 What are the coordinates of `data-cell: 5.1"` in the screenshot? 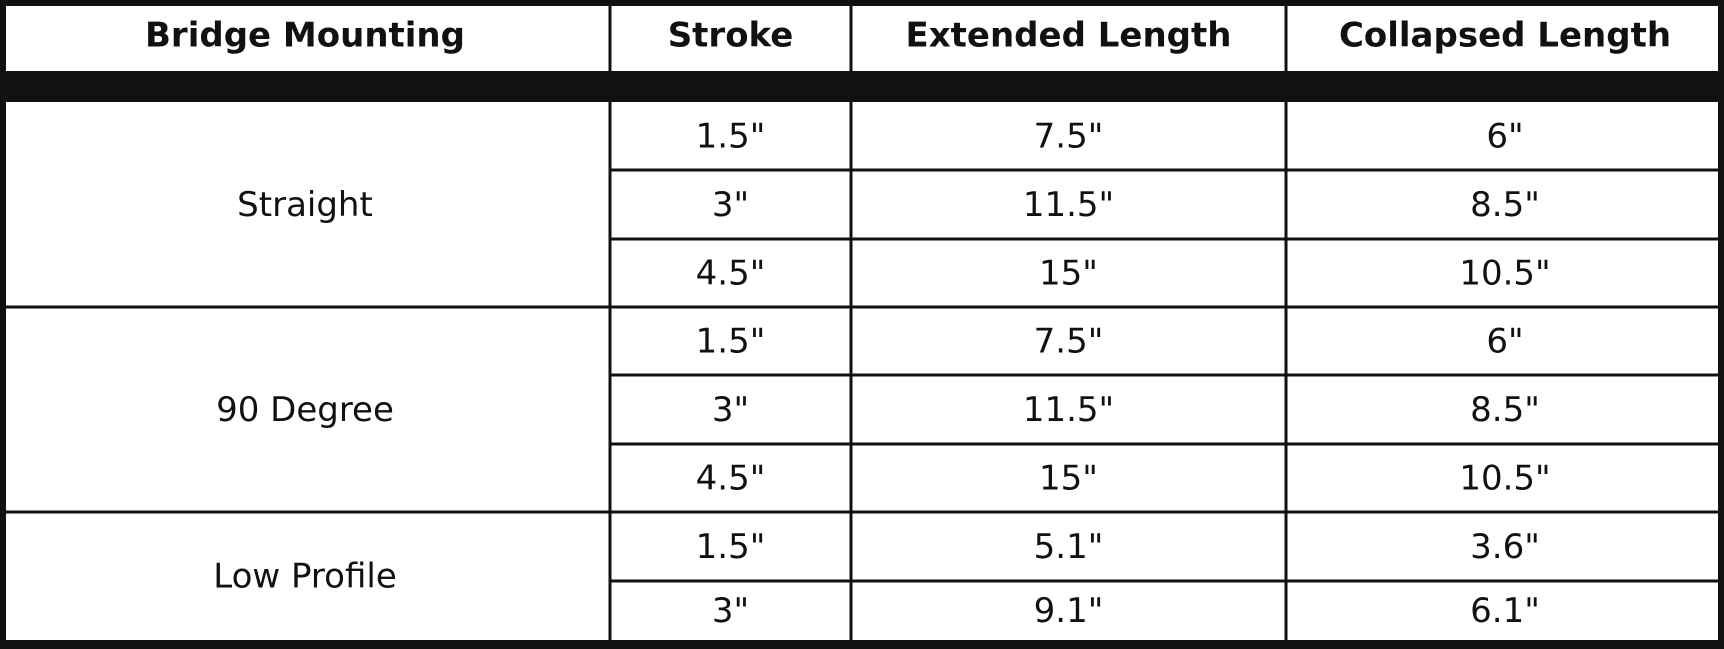 It's located at (1069, 547).